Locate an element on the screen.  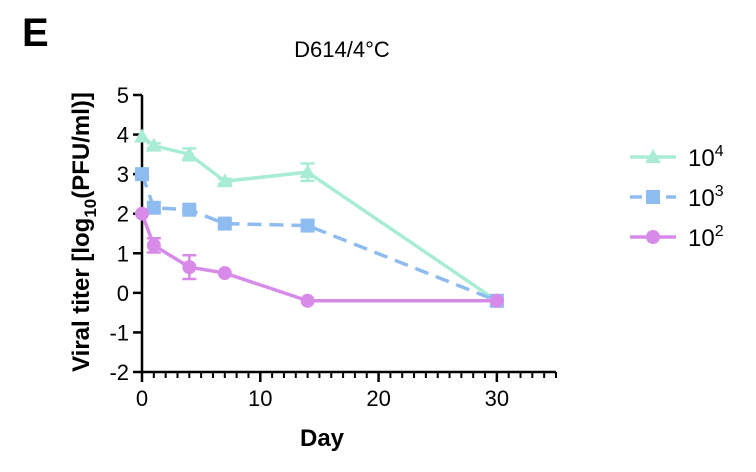
y-tick-label: 5 is located at coordinates (123, 95).